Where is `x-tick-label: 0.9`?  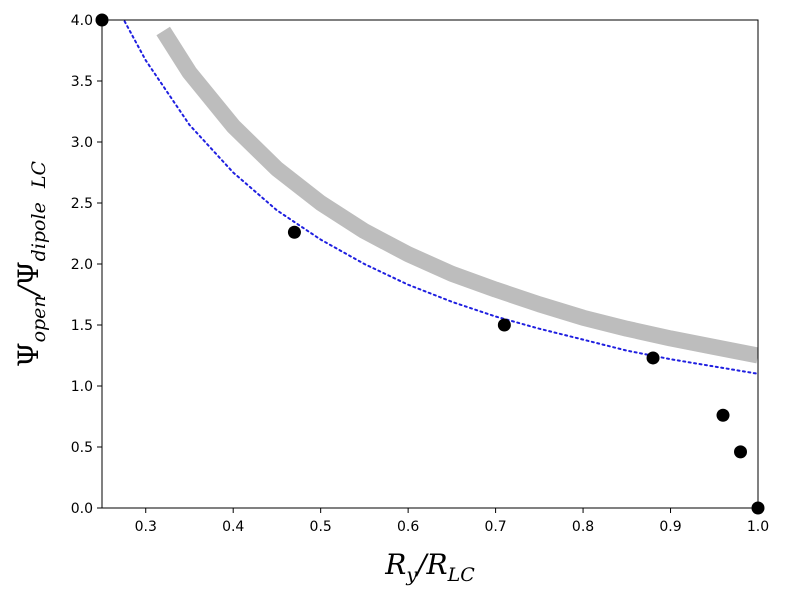 x-tick-label: 0.9 is located at coordinates (670, 527).